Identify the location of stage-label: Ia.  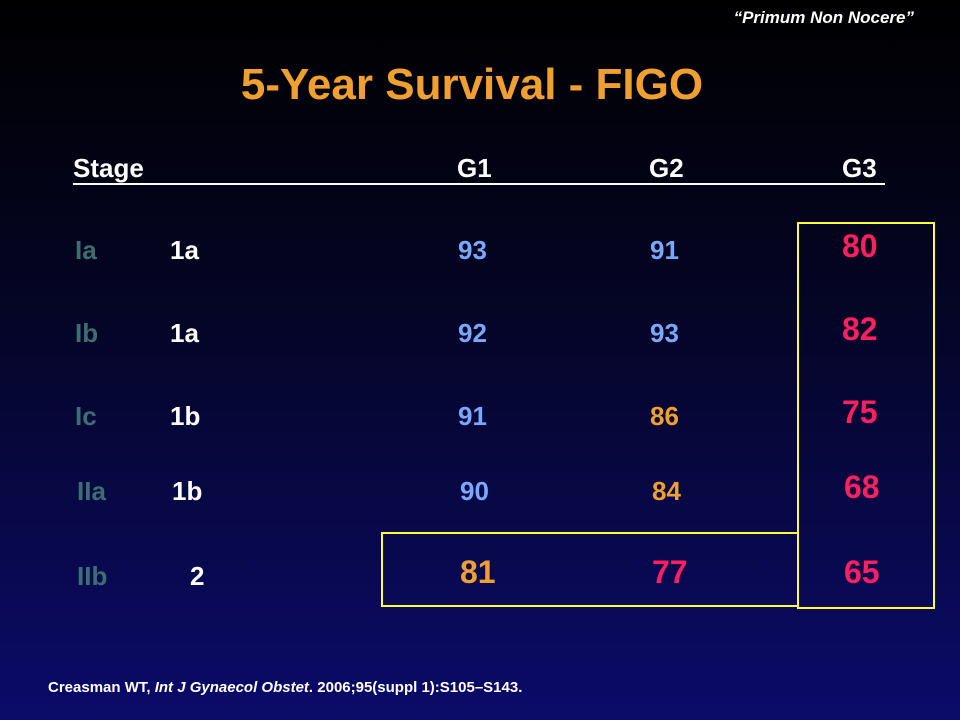
(86, 250).